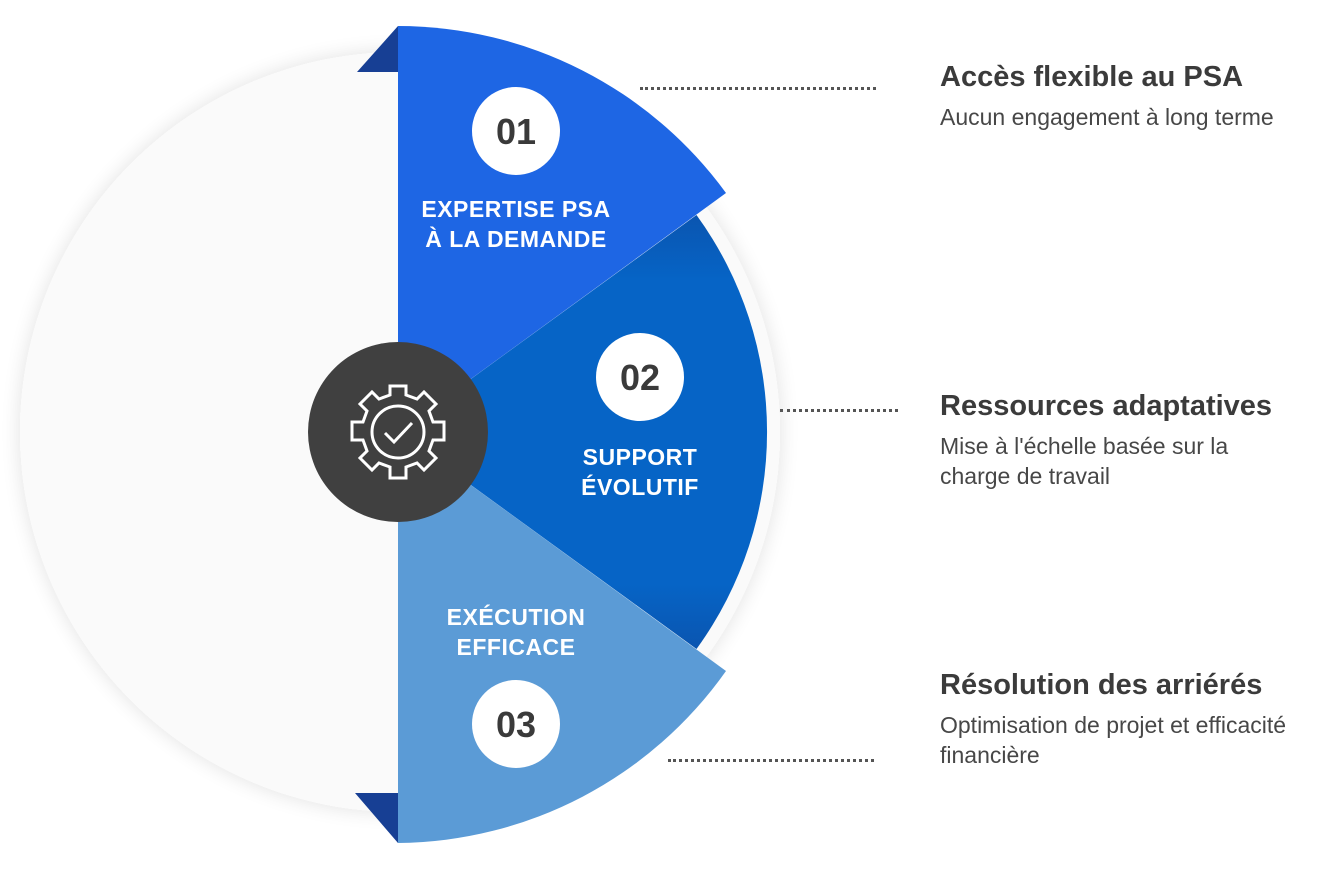 This screenshot has width=1341, height=869. What do you see at coordinates (377, 49) in the screenshot?
I see `top-fold` at bounding box center [377, 49].